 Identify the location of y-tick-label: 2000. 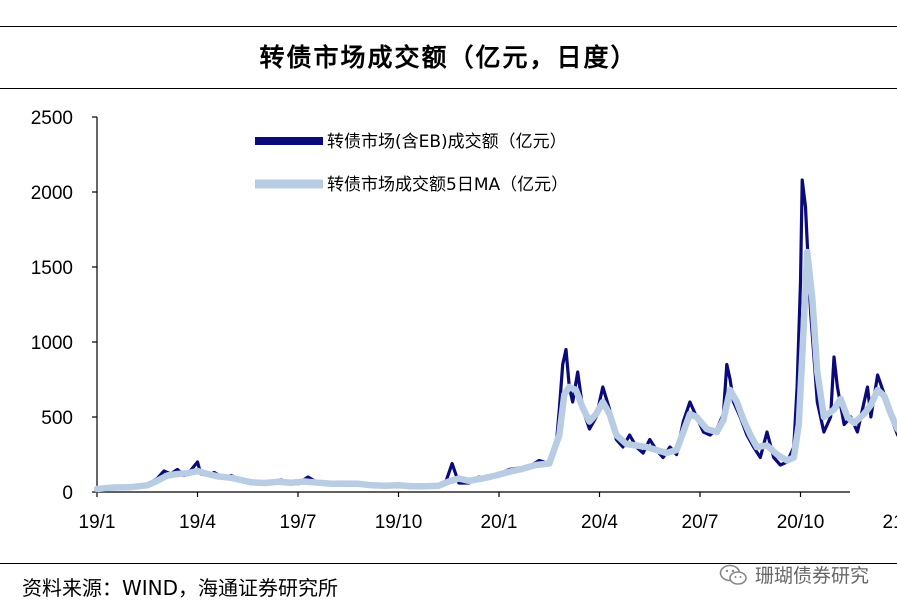
(52, 193).